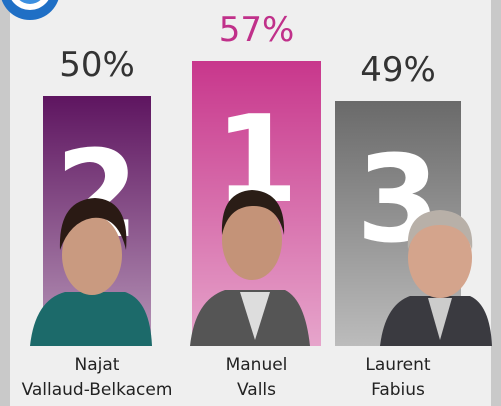 The width and height of the screenshot is (501, 406). I want to click on candidate-name: Laurent, so click(398, 365).